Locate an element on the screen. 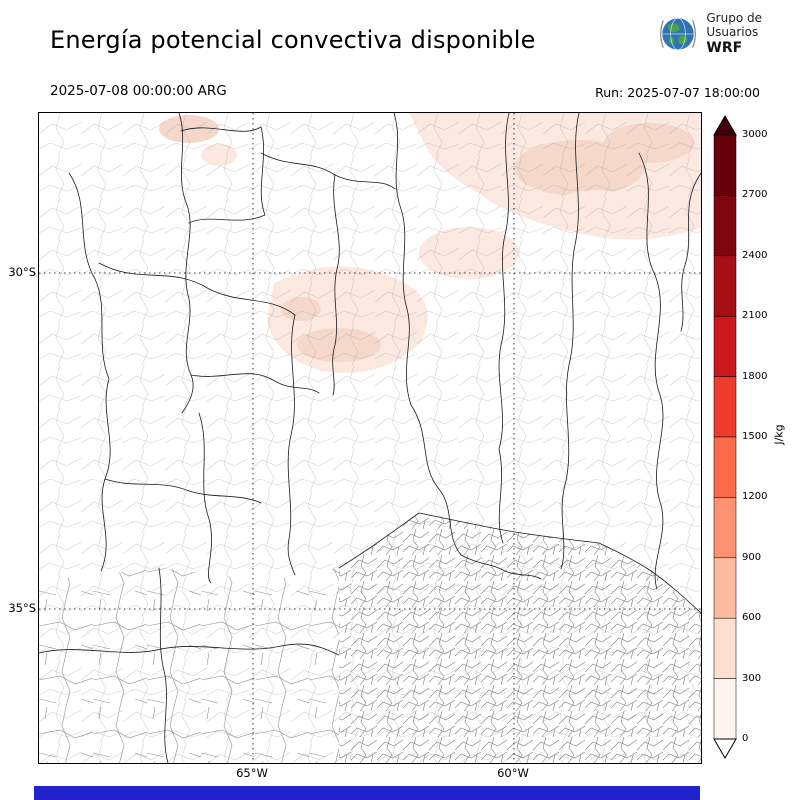 The height and width of the screenshot is (800, 800). colorbar is located at coordinates (725, 437).